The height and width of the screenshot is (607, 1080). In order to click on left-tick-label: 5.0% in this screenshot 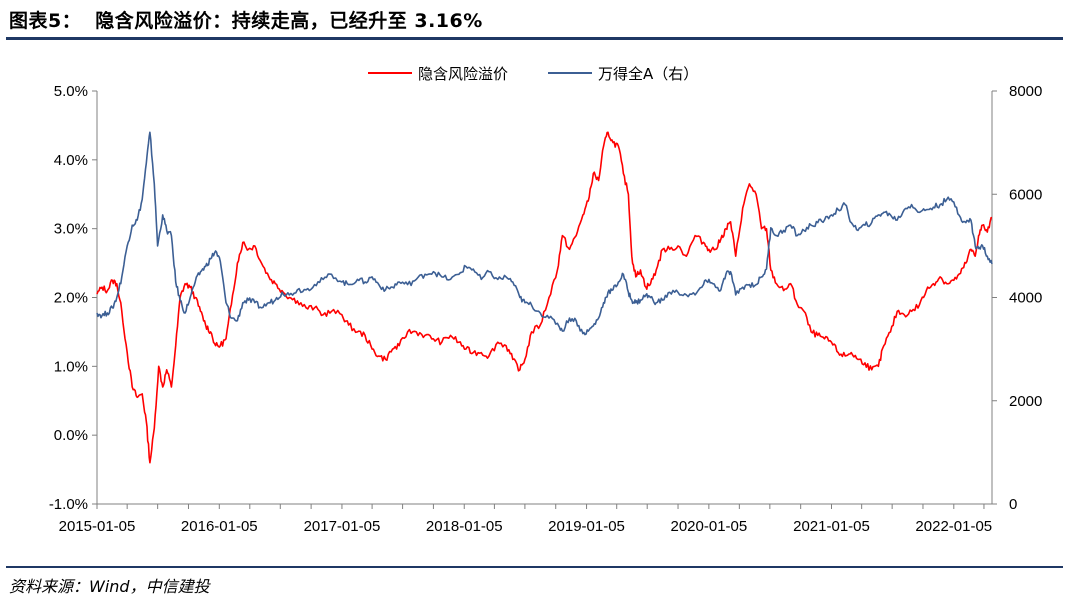, I will do `click(71, 91)`.